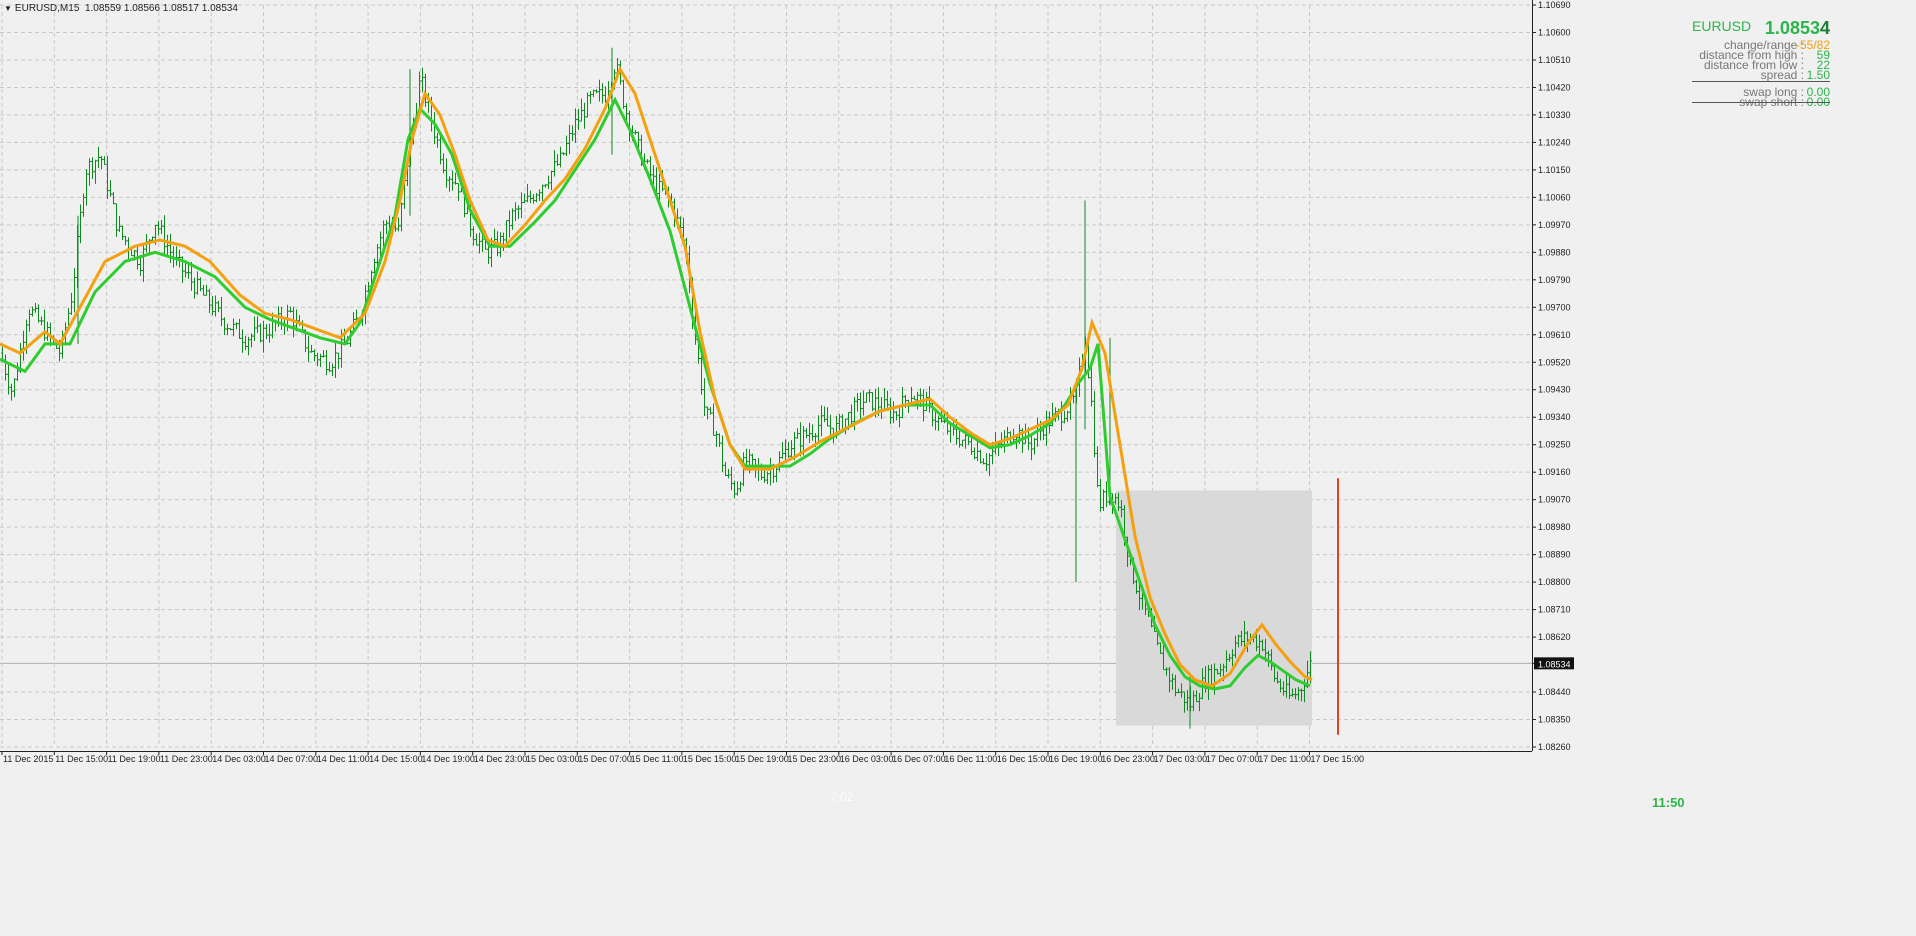  Describe the element at coordinates (1554, 362) in the screenshot. I see `y-tick-label: 1.09520` at that location.